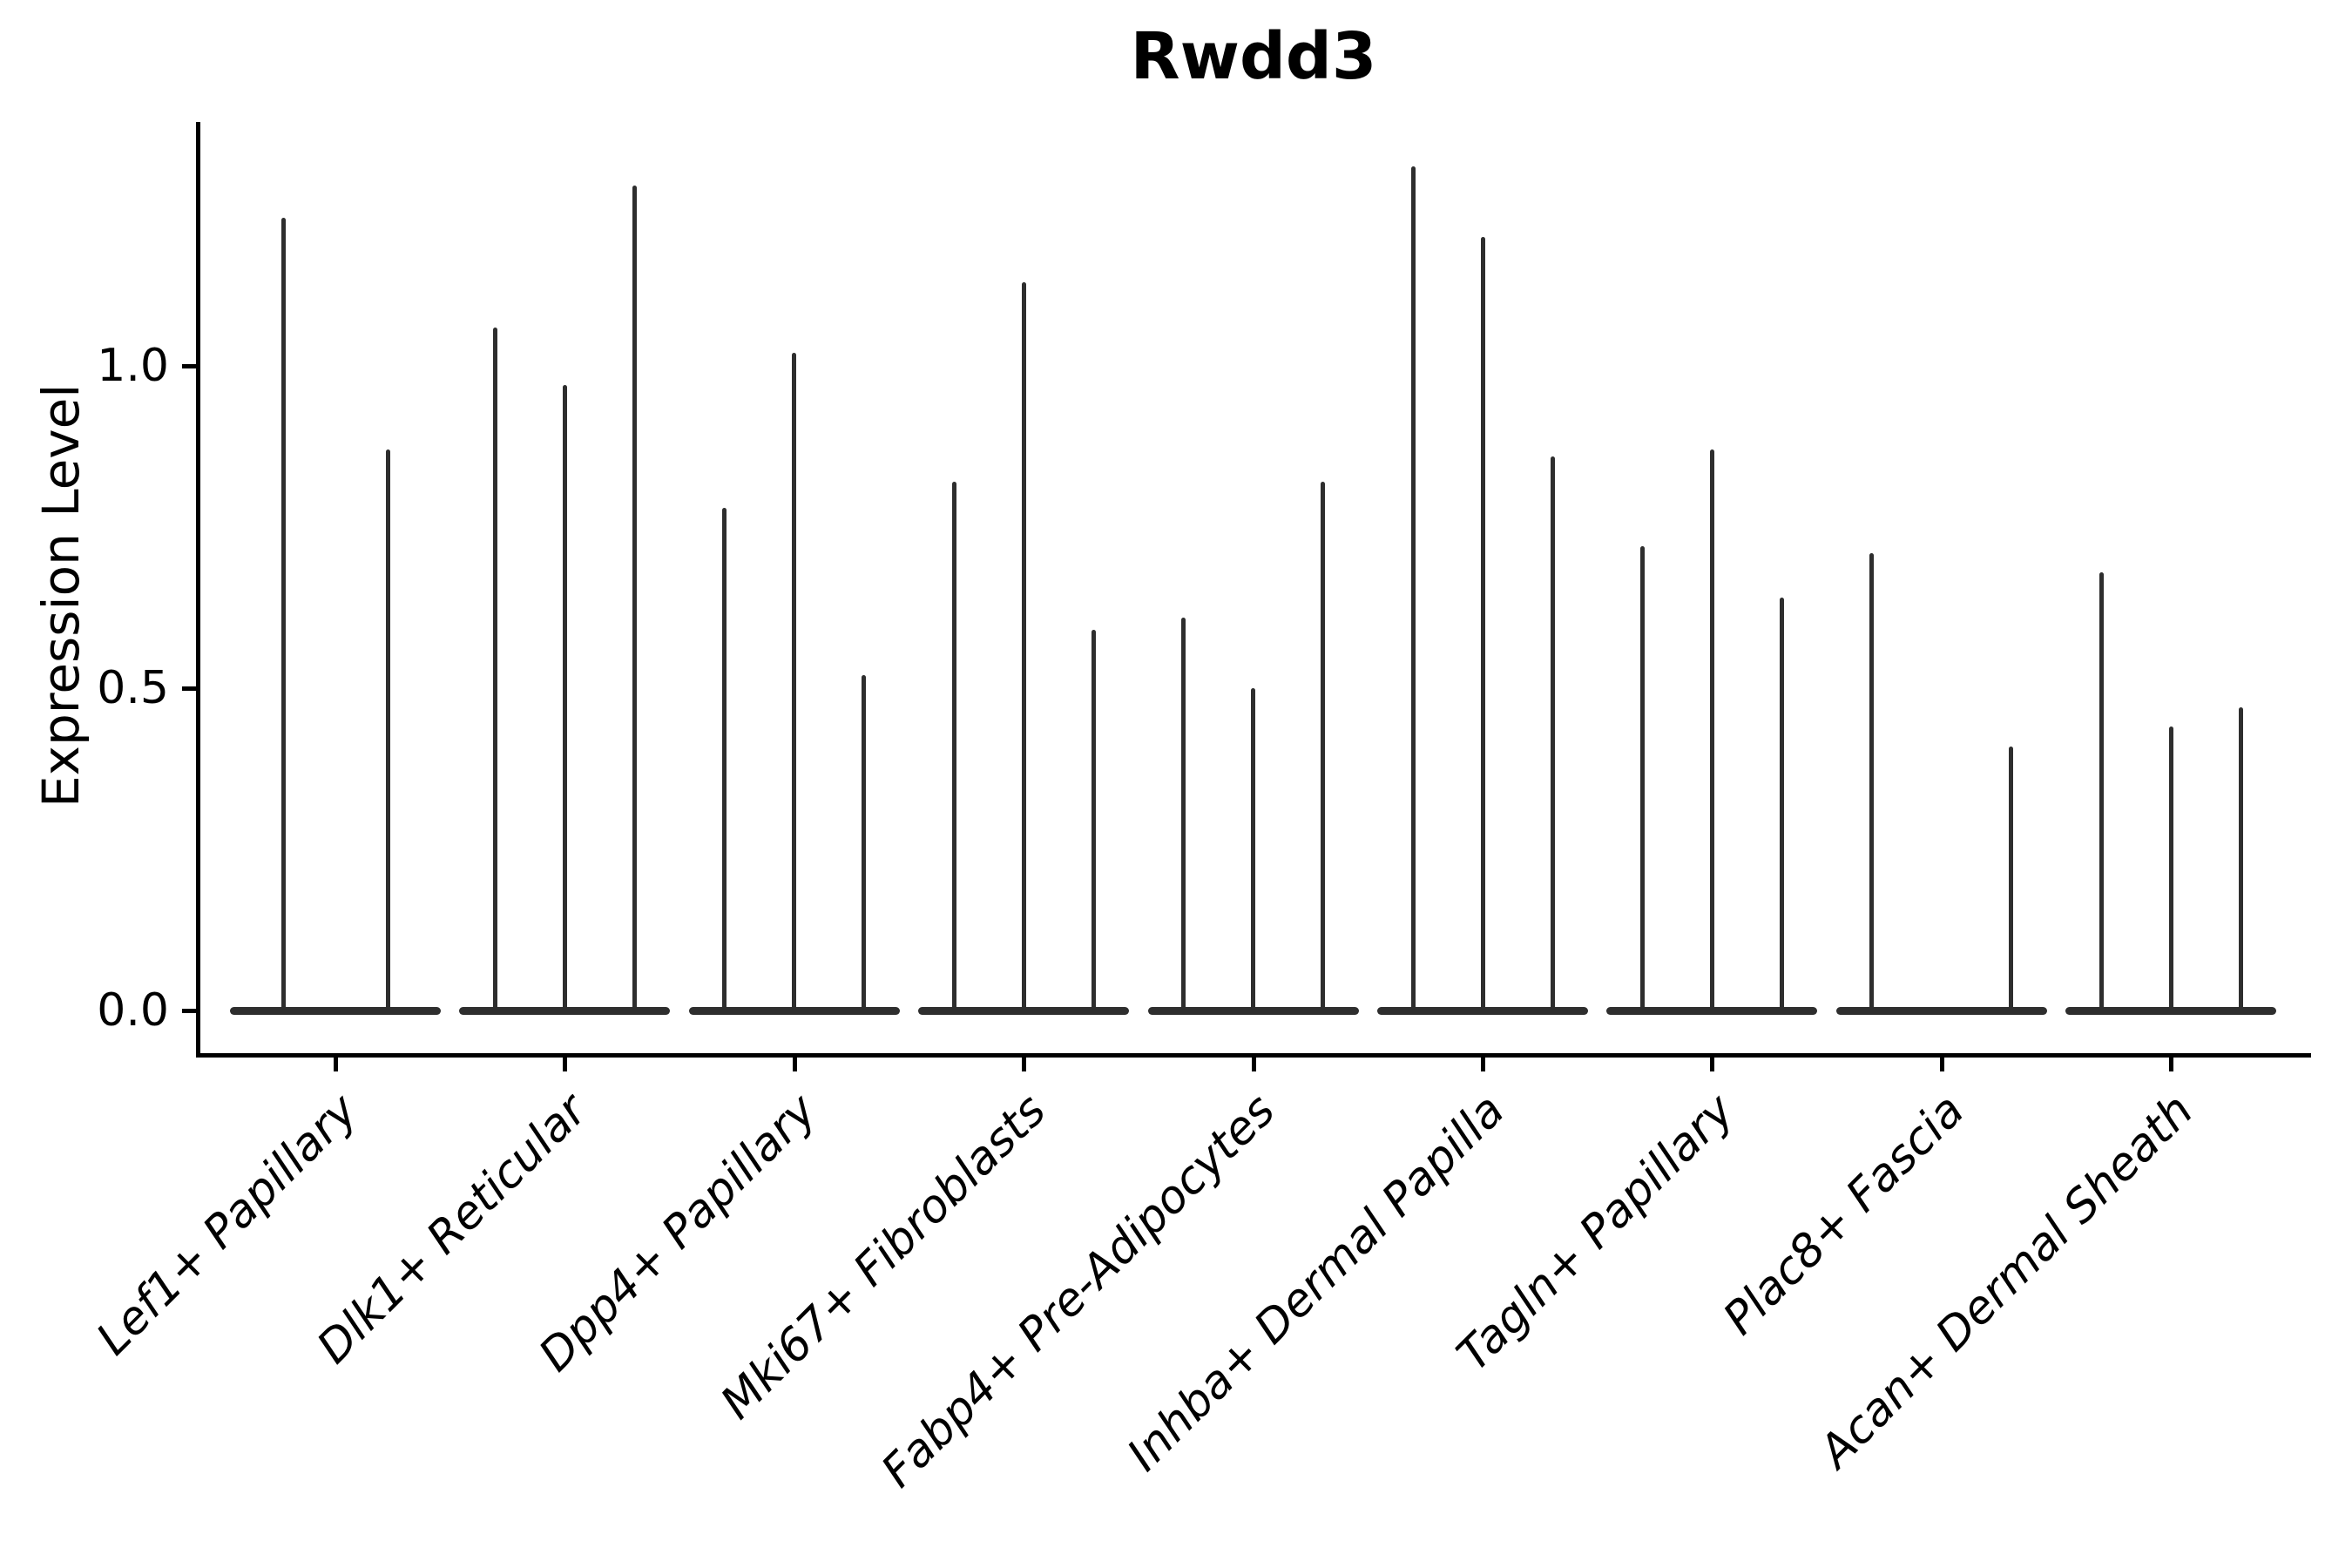  Describe the element at coordinates (1253, 56) in the screenshot. I see `chart-title: Rwdd3` at that location.